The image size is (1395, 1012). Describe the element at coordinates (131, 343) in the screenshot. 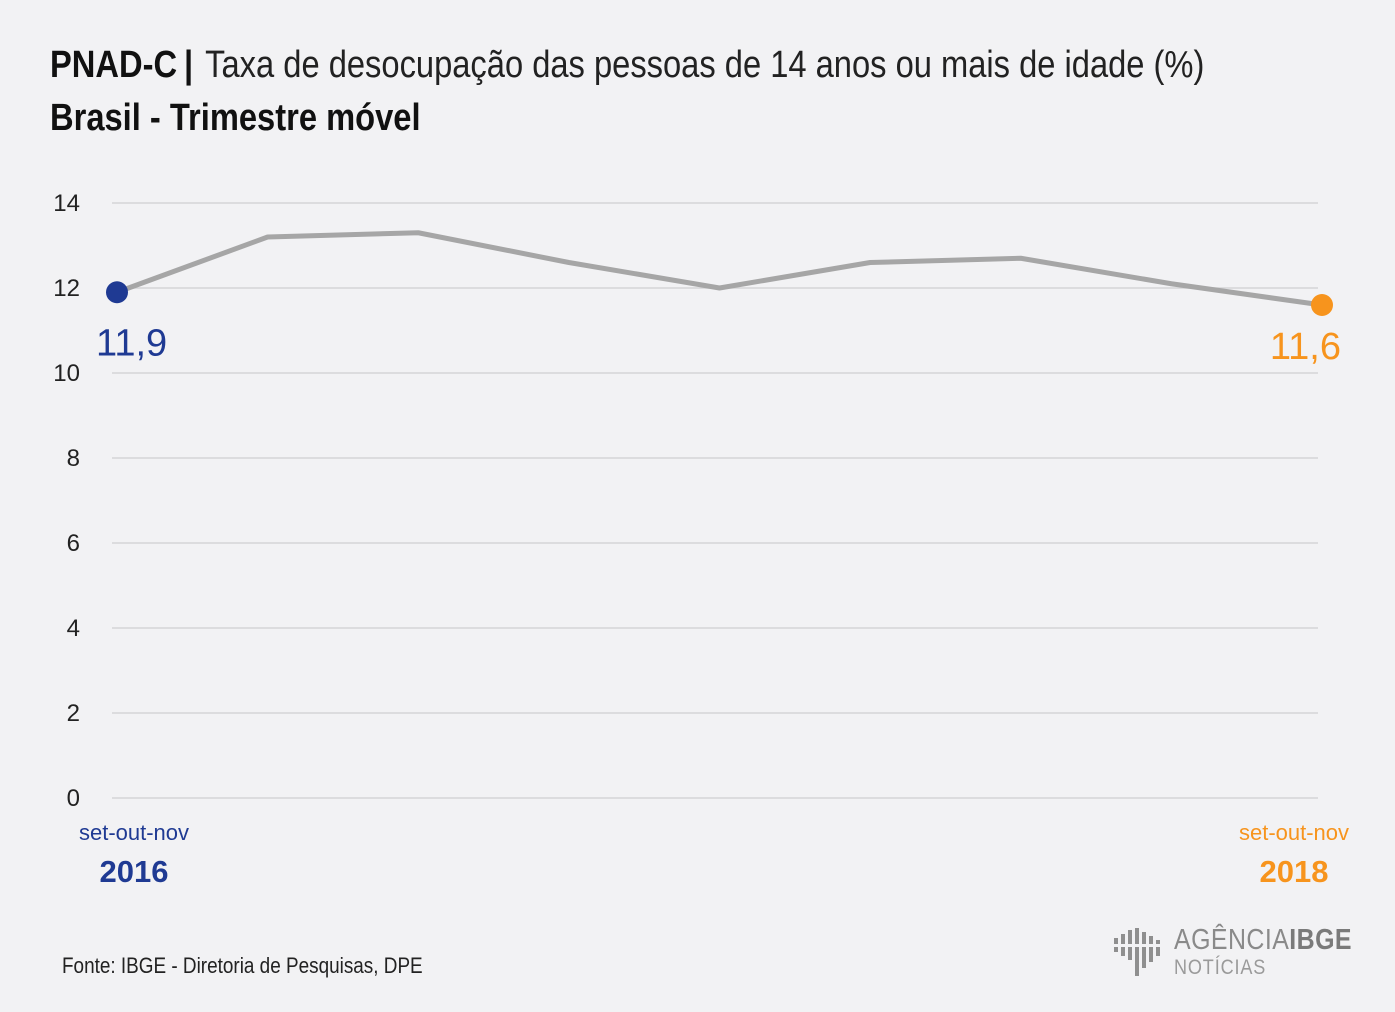

I see `start-value-label: 11,9` at that location.